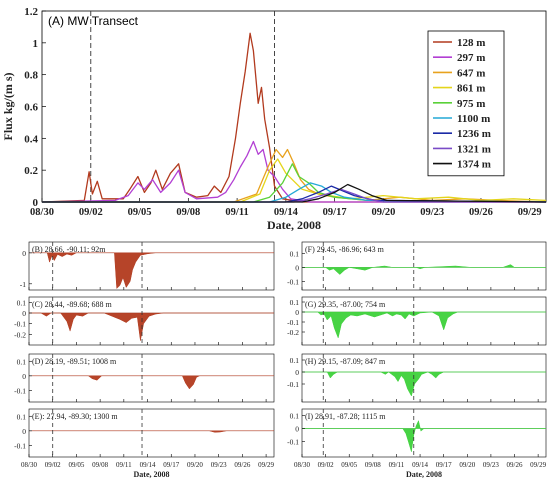 This screenshot has height=481, width=550. I want to click on main-x-tick-label: 09/20, so click(383, 212).